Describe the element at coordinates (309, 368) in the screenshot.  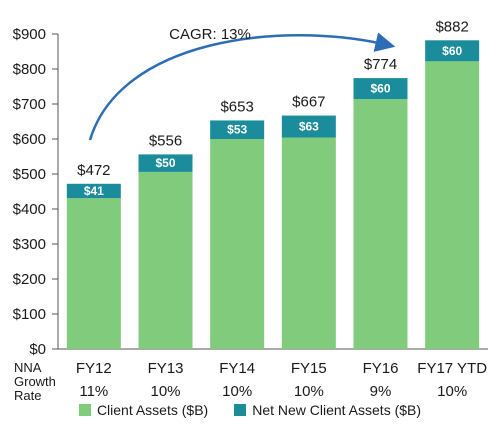
I see `x-category-label: FY15` at that location.